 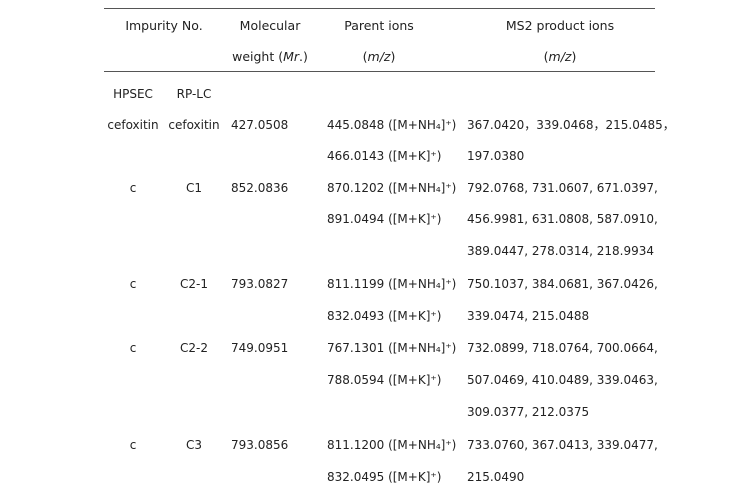 I want to click on header-ms2-product-ions: MS2 product ions, so click(x=560, y=25).